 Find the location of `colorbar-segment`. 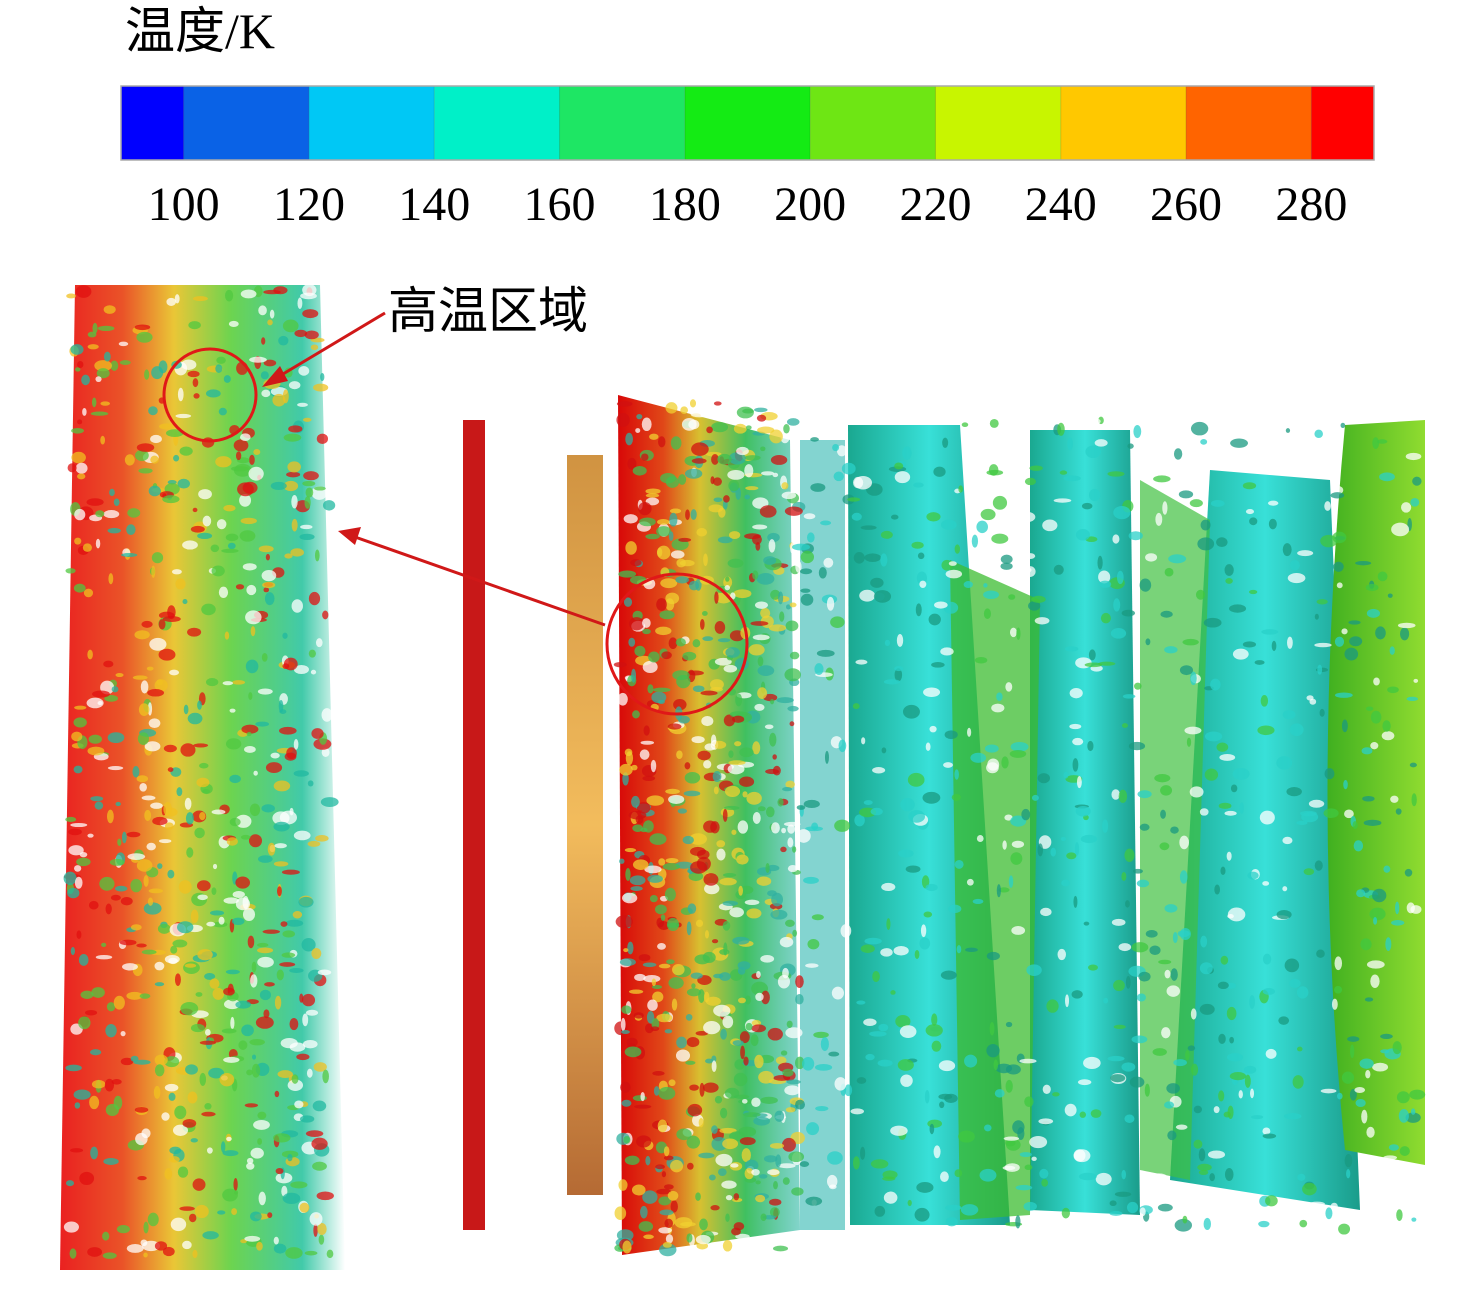

colorbar-segment is located at coordinates (873, 123).